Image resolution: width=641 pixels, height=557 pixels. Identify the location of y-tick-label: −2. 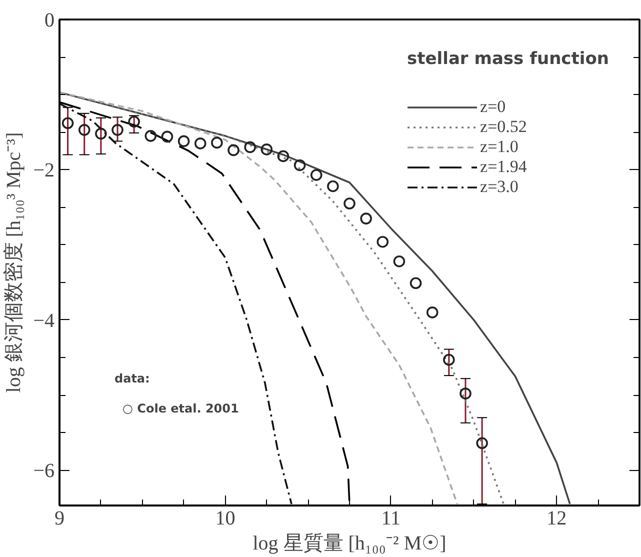
(43, 171).